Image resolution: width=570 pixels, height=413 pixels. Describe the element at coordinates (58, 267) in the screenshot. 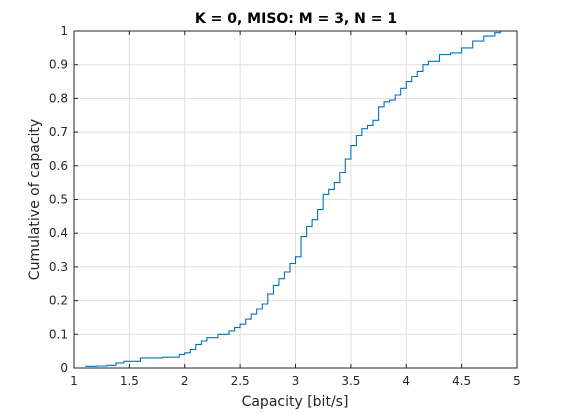

I see `y-tick-label: 0.3` at that location.